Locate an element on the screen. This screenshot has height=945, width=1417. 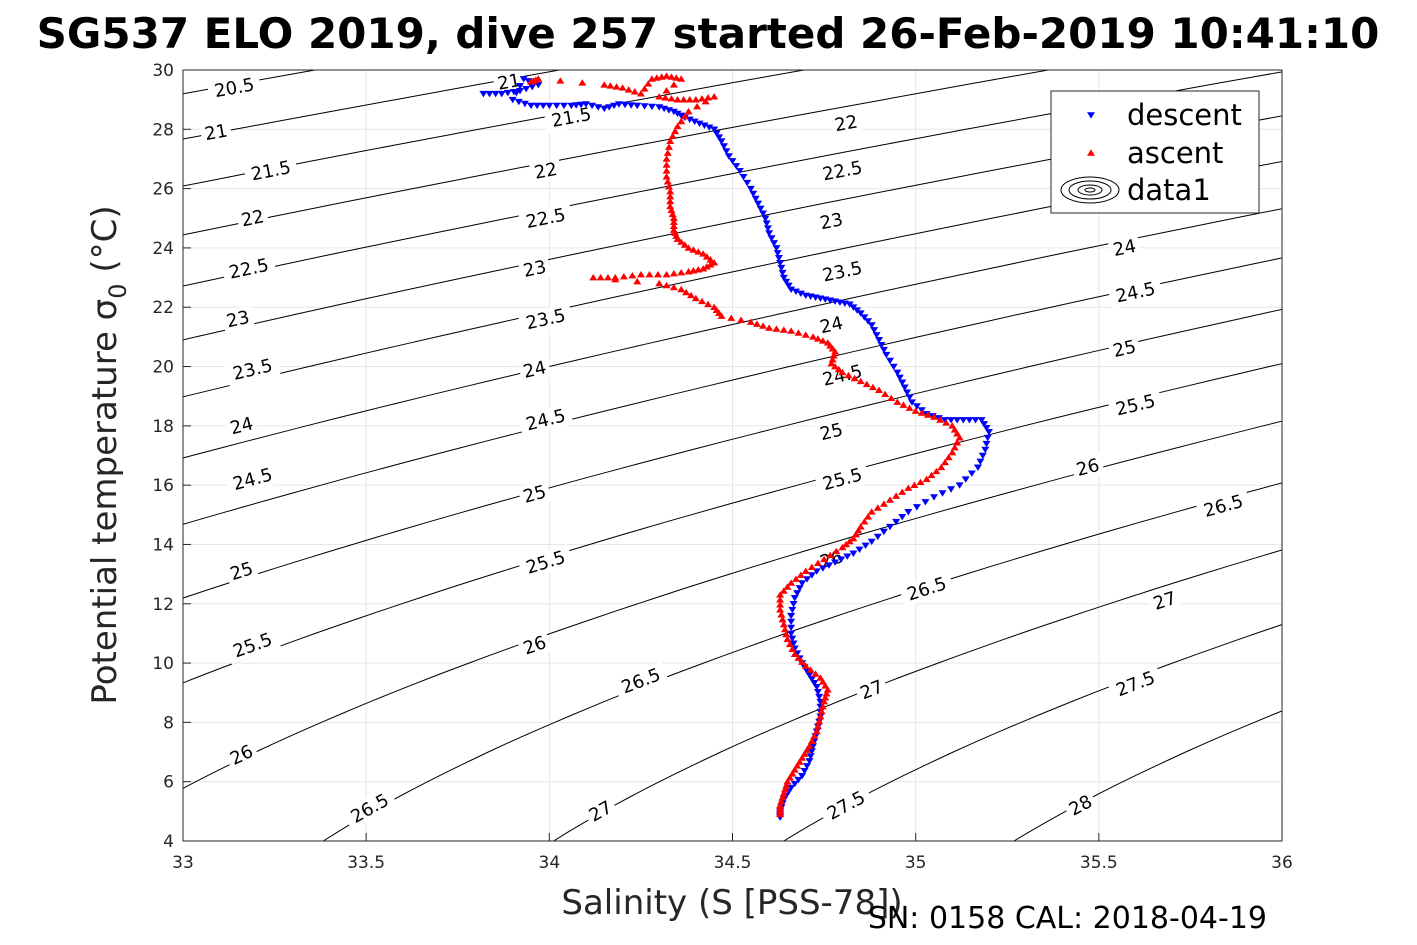
contour-label-19: 24 is located at coordinates (831, 325).